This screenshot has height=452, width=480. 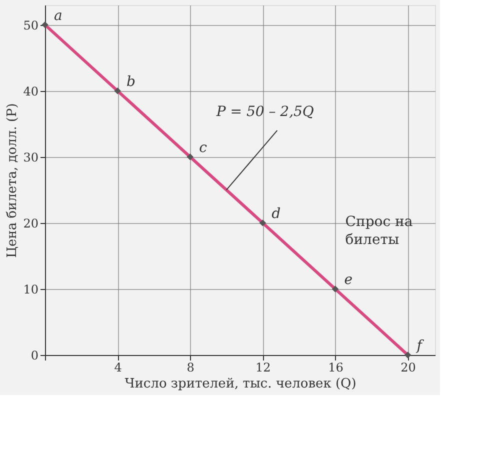 What do you see at coordinates (408, 367) in the screenshot?
I see `x-tick-label: 20` at bounding box center [408, 367].